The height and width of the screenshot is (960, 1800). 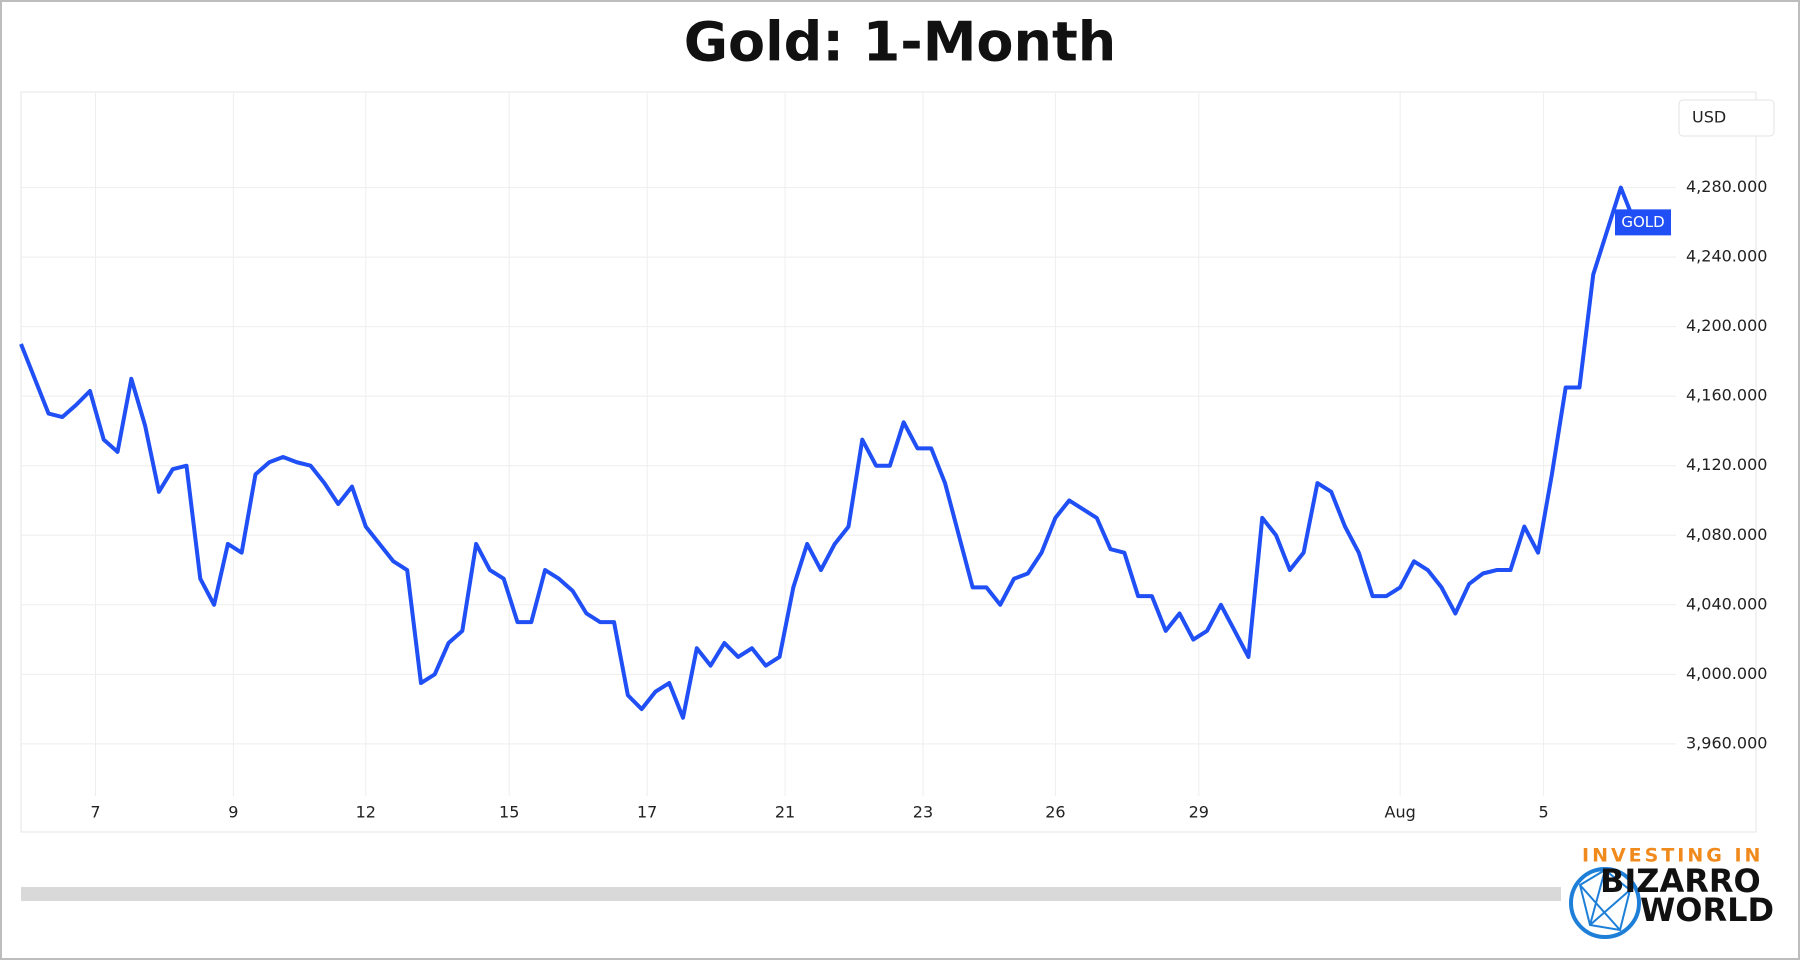 I want to click on logo-mesh, so click(x=1605, y=900).